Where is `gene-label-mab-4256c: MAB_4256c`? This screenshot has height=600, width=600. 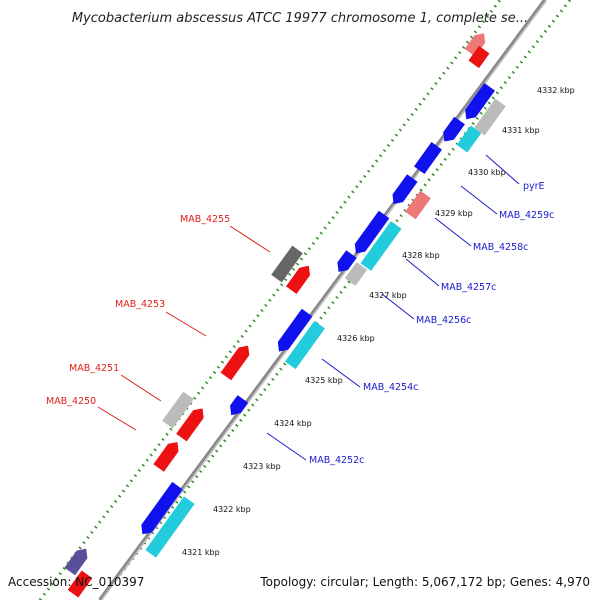
gene-label-mab-4256c: MAB_4256c is located at coordinates (443, 320).